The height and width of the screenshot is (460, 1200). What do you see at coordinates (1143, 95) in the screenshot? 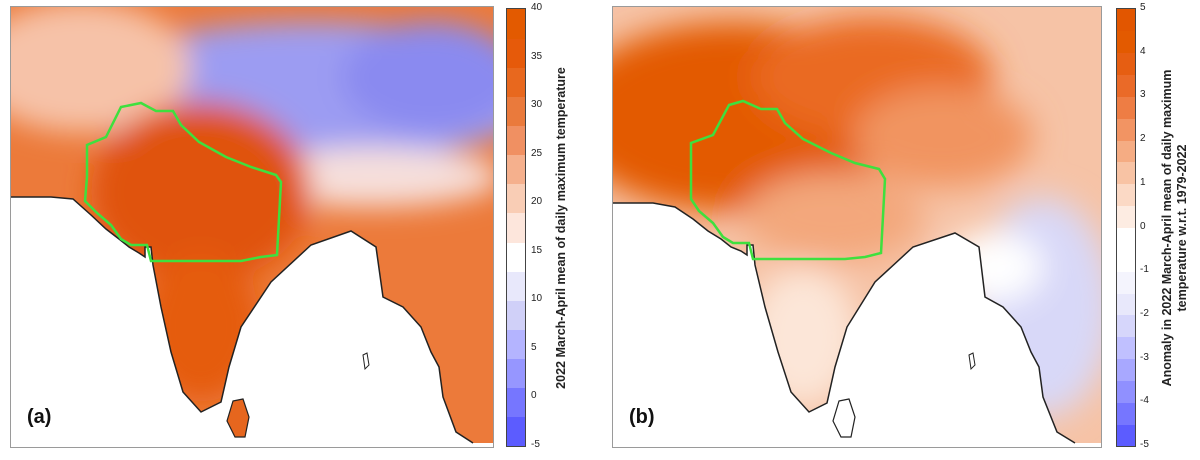
I see `colorbar-tick-label: 3` at bounding box center [1143, 95].